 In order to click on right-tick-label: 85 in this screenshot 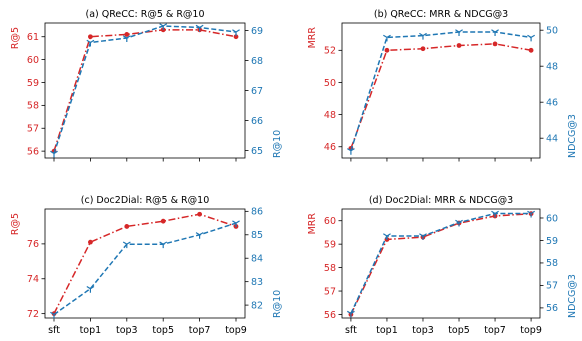, I will do `click(257, 235)`.